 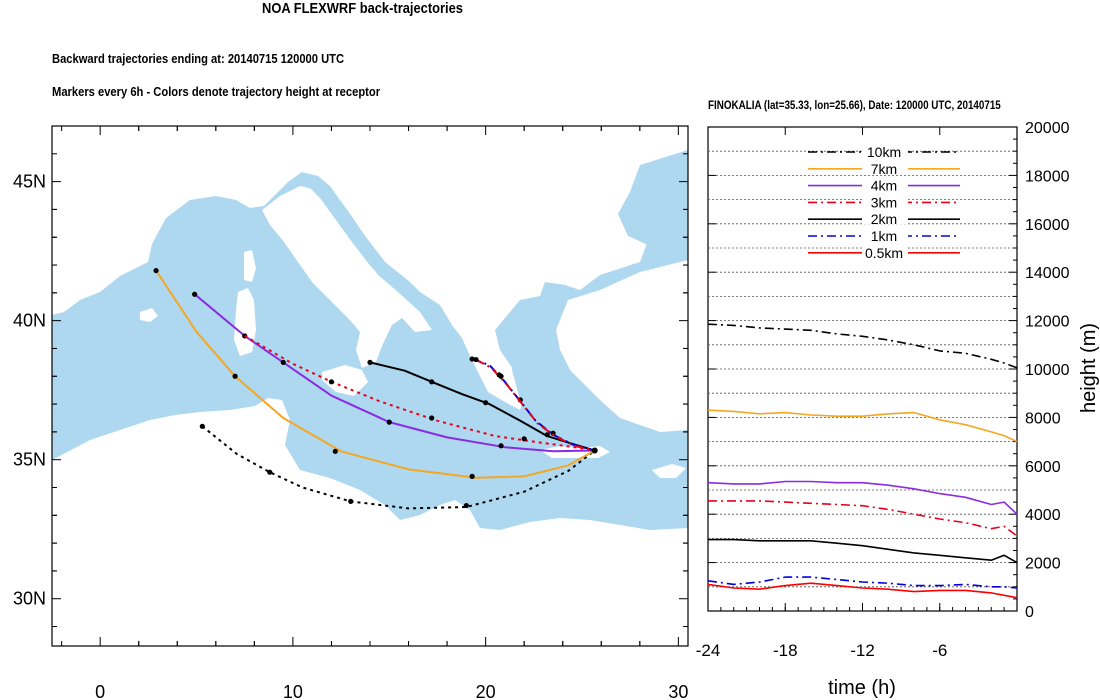 I want to click on land-anatolia, so click(x=622, y=346).